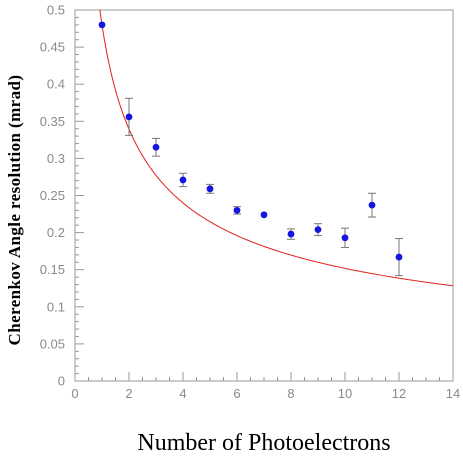  What do you see at coordinates (14, 210) in the screenshot?
I see `y-axis-title: Cherenkov Angle resolution (mrad)` at bounding box center [14, 210].